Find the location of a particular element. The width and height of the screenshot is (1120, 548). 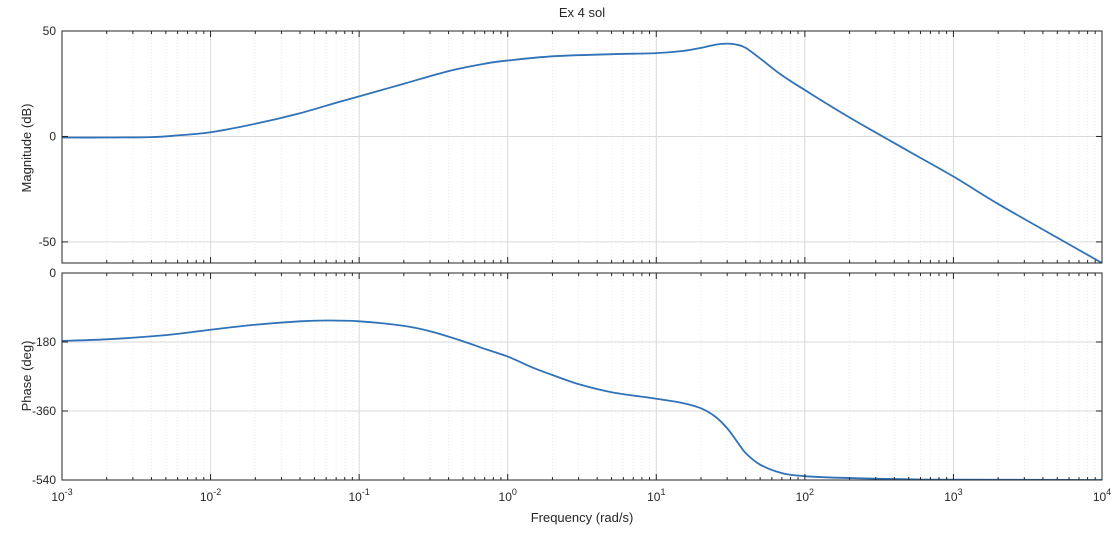

x-tick-label: 10³ is located at coordinates (953, 495).